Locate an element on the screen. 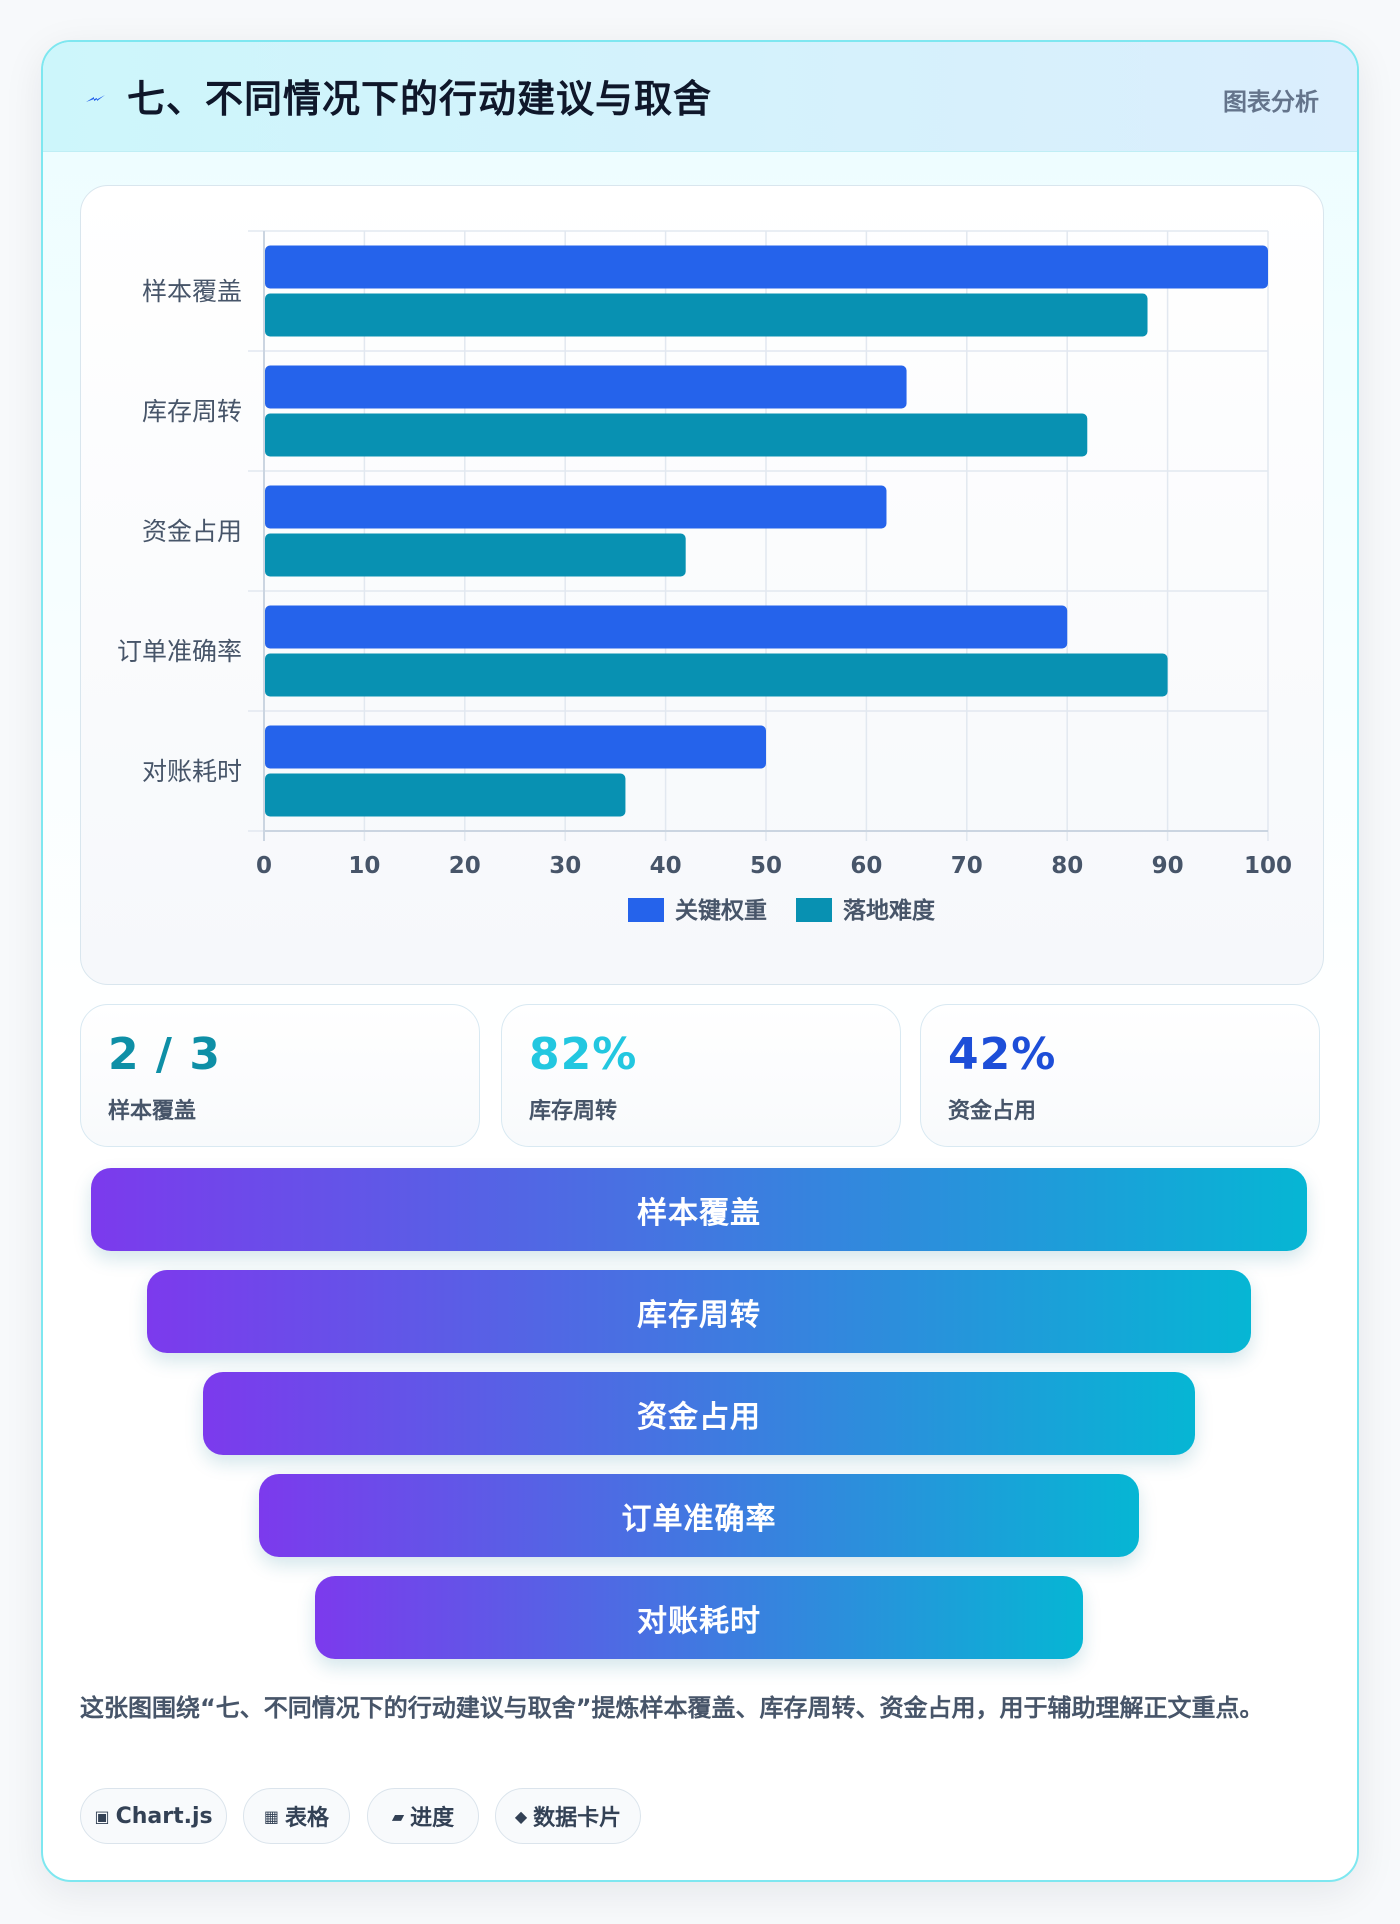 The height and width of the screenshot is (1924, 1400). funnel-step-1: 样本覆盖 is located at coordinates (699, 1209).